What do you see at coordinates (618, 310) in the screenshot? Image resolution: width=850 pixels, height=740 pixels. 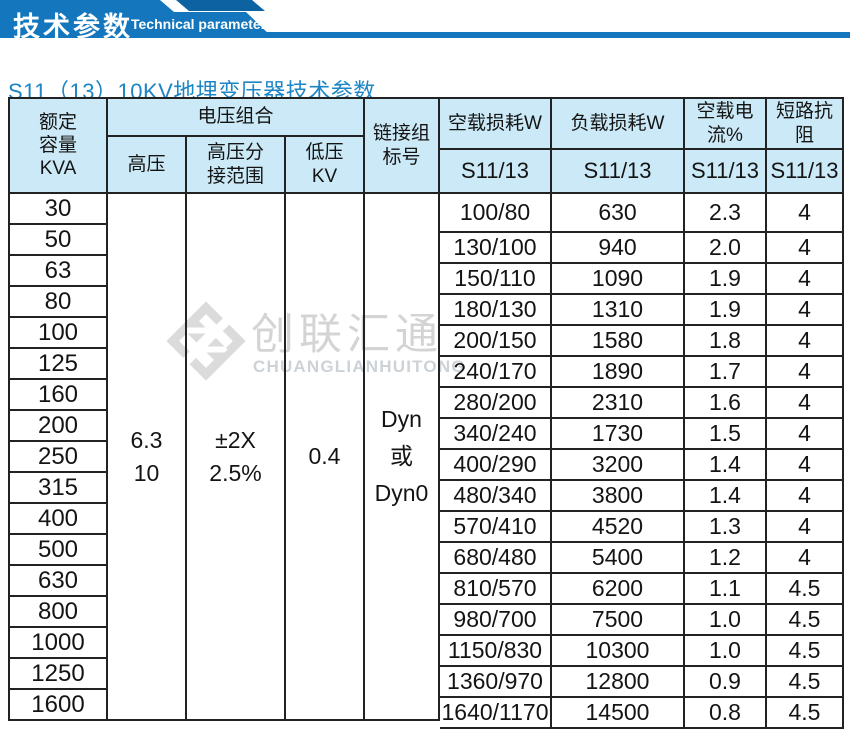 I see `load-loss-cell: 1310` at bounding box center [618, 310].